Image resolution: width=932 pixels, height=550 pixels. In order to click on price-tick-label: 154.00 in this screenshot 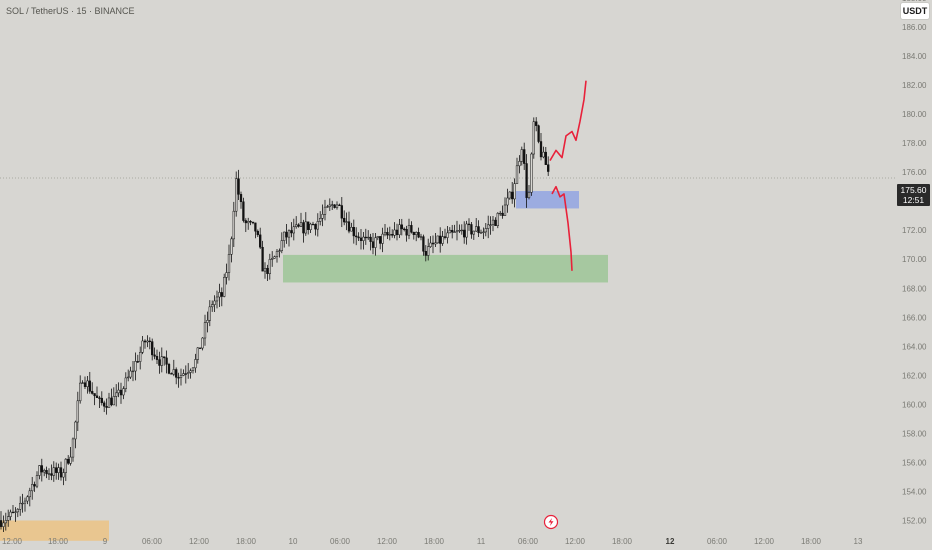, I will do `click(914, 491)`.